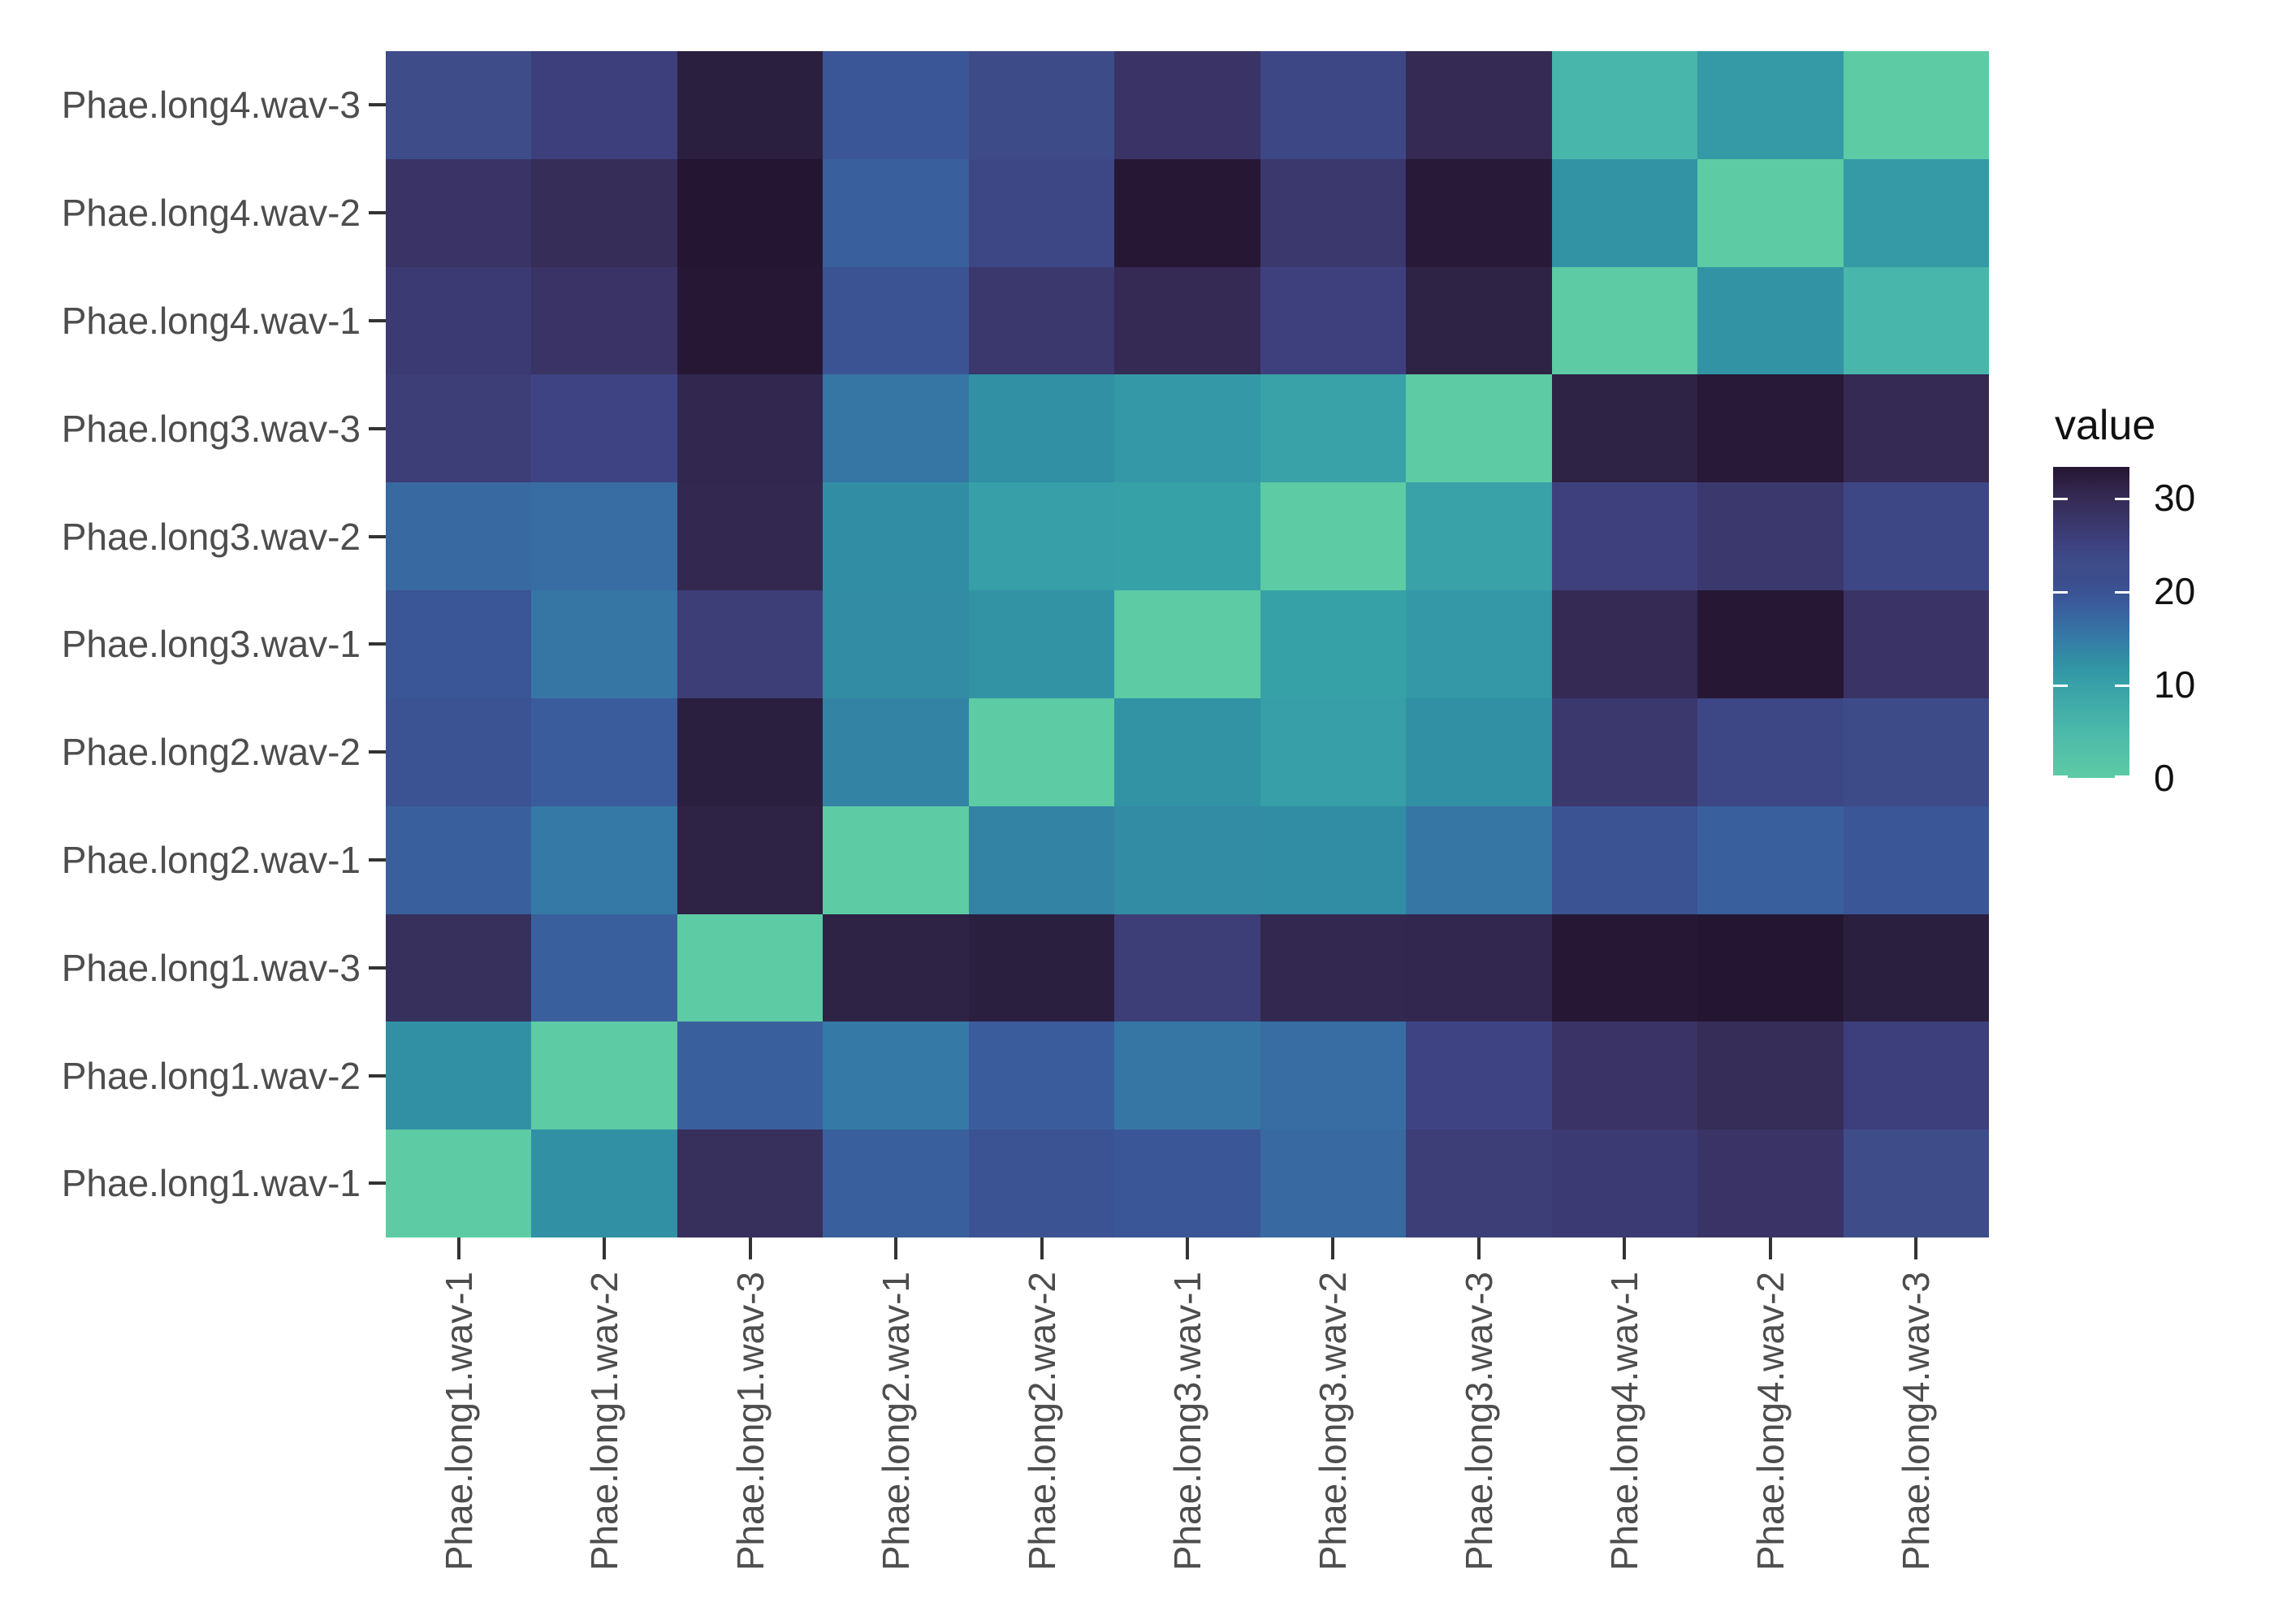  I want to click on y-axis-label: Phae.long3.wav-1, so click(211, 644).